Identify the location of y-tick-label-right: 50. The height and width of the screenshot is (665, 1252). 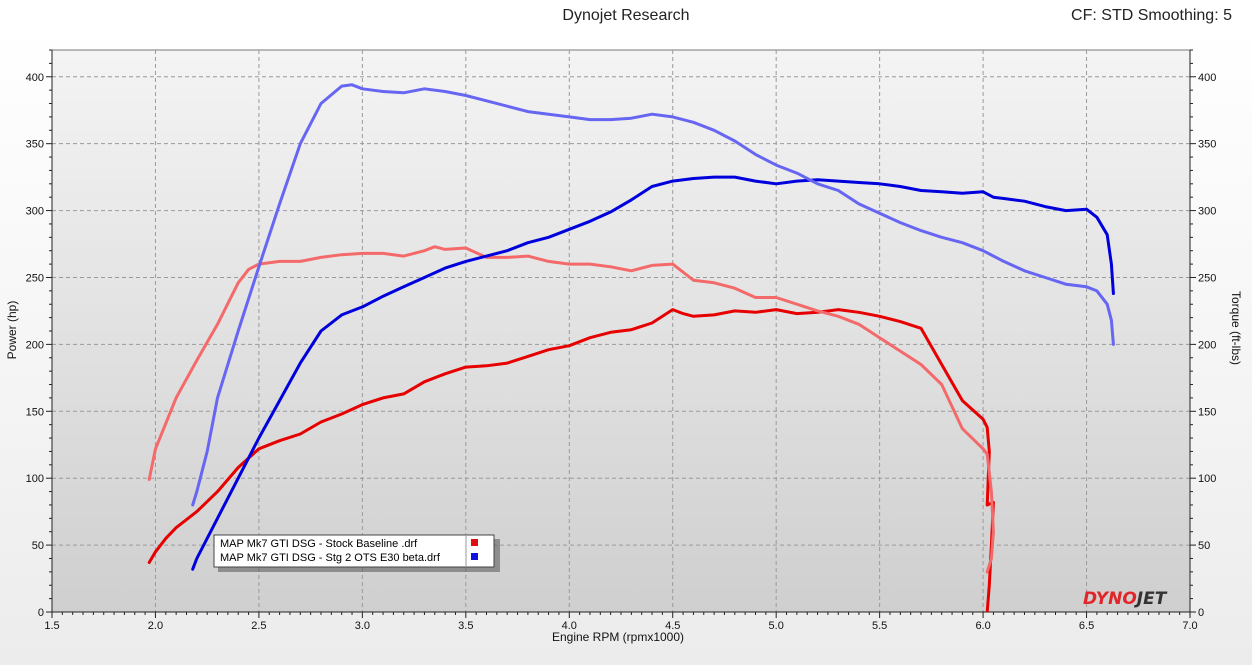
(1204, 546).